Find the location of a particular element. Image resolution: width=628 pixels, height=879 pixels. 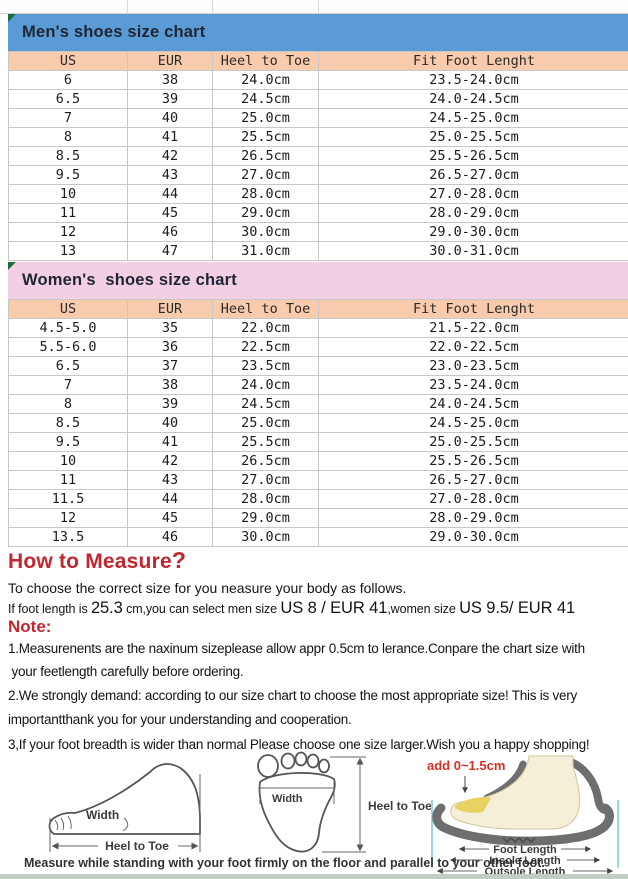

side-foot-heel-to-toe-label: Heel to Toe is located at coordinates (137, 846).